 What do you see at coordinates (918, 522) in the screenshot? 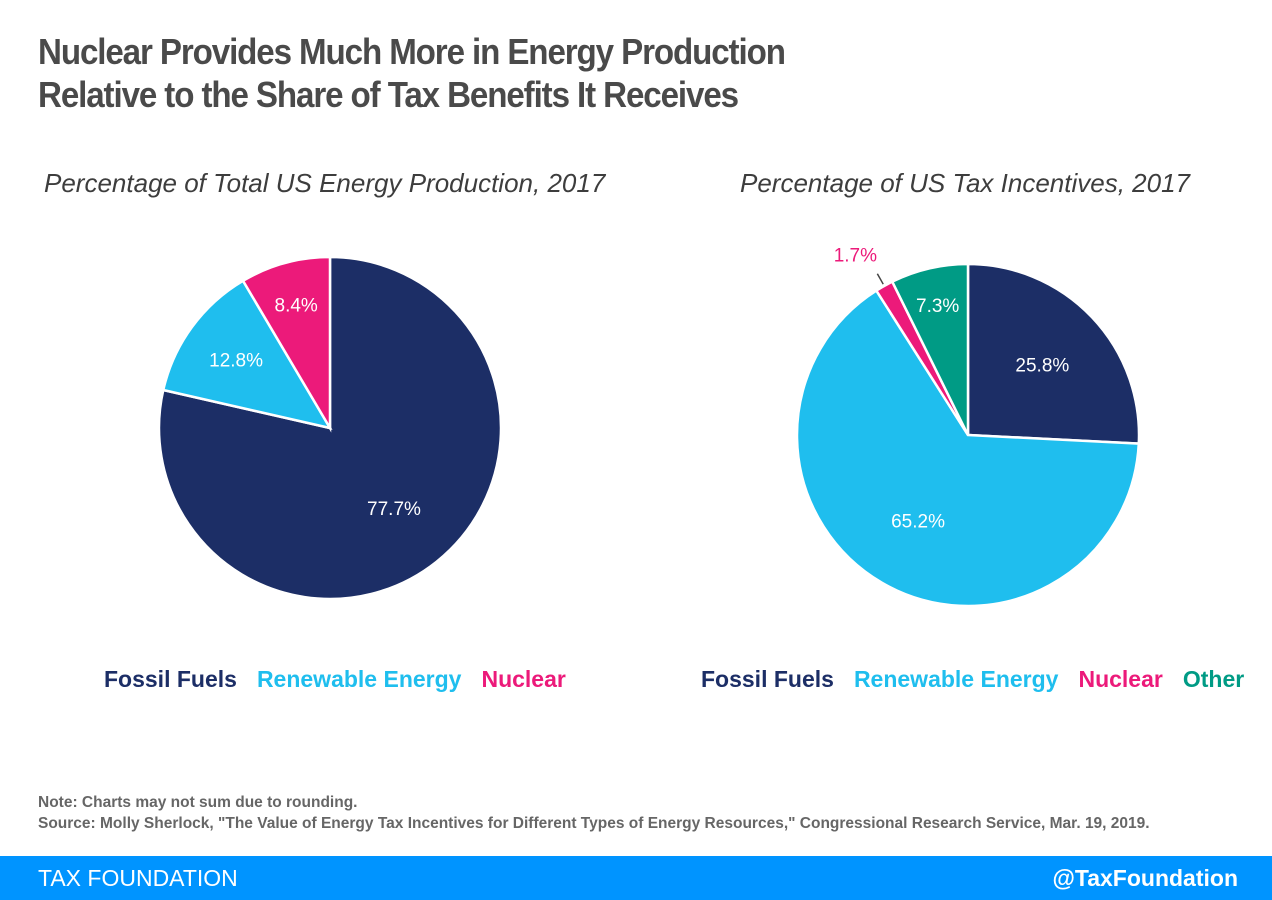
I see `slice-label-renewable-energy: 65.2%` at bounding box center [918, 522].